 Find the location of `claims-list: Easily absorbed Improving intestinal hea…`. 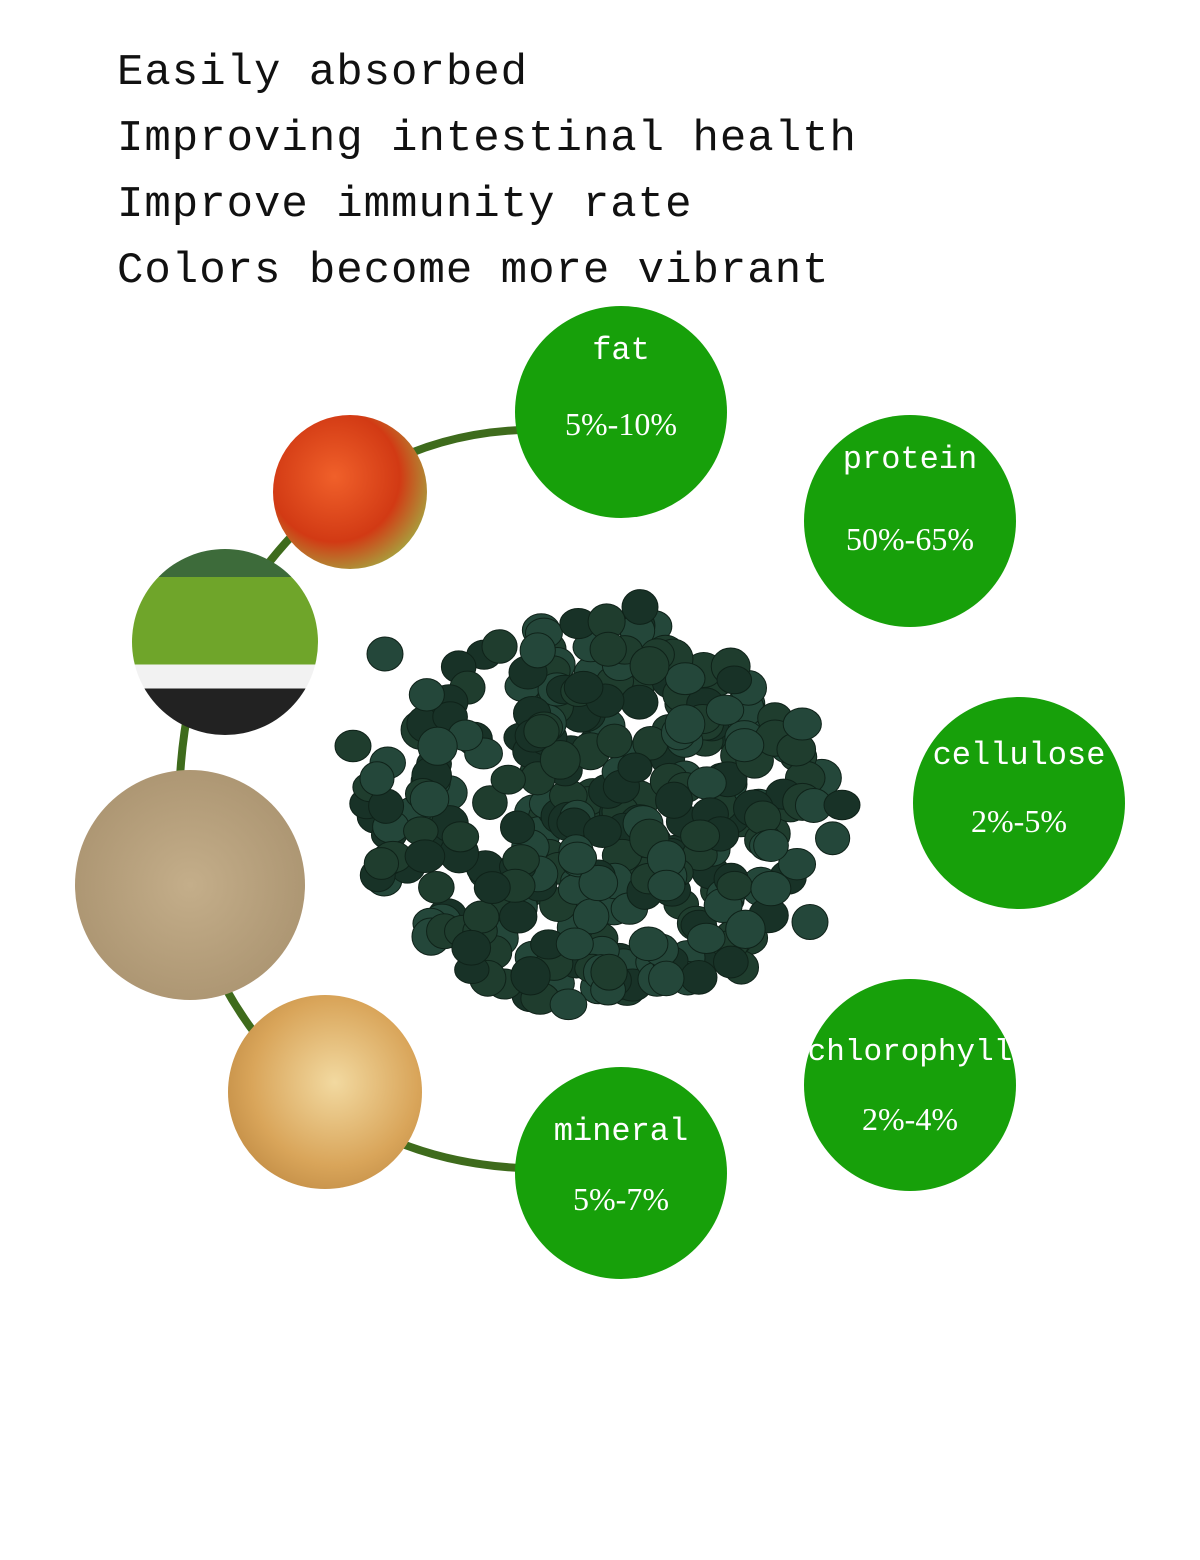

claims-list: Easily absorbed Improving intestinal hea… is located at coordinates (487, 180).